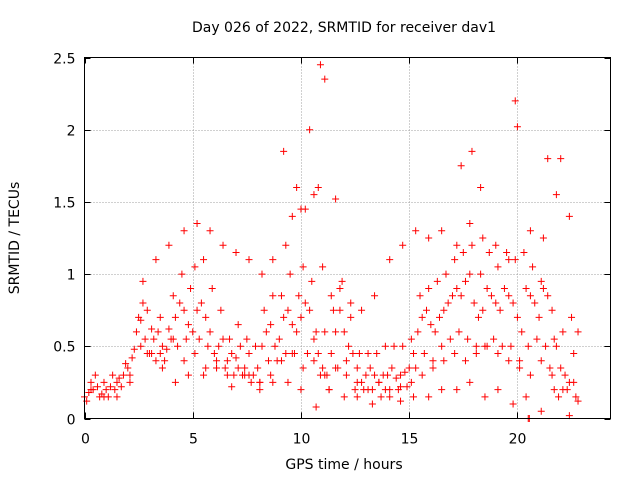 The image size is (640, 480). Describe the element at coordinates (71, 132) in the screenshot. I see `y-tick-label: 2` at that location.